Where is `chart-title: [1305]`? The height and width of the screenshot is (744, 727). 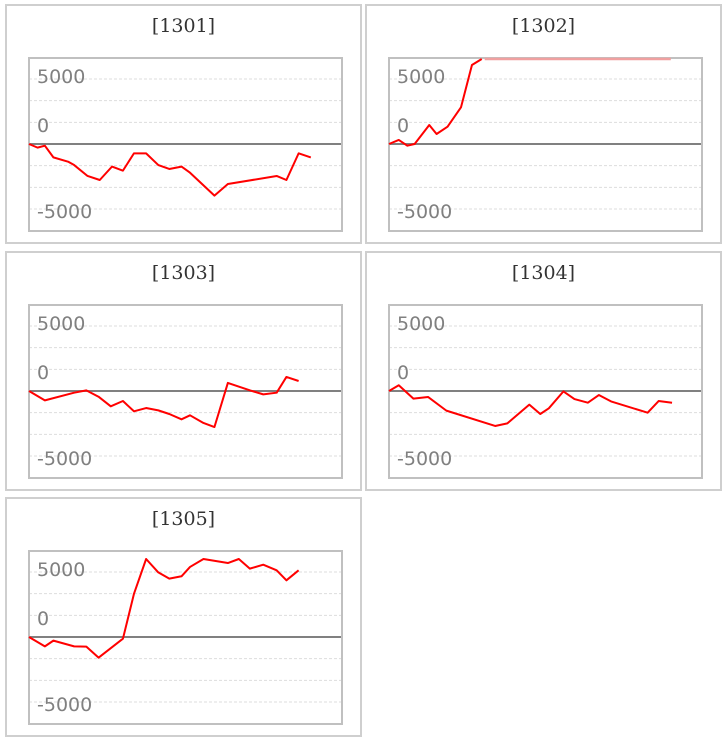
chart-title: [1305] is located at coordinates (183, 519).